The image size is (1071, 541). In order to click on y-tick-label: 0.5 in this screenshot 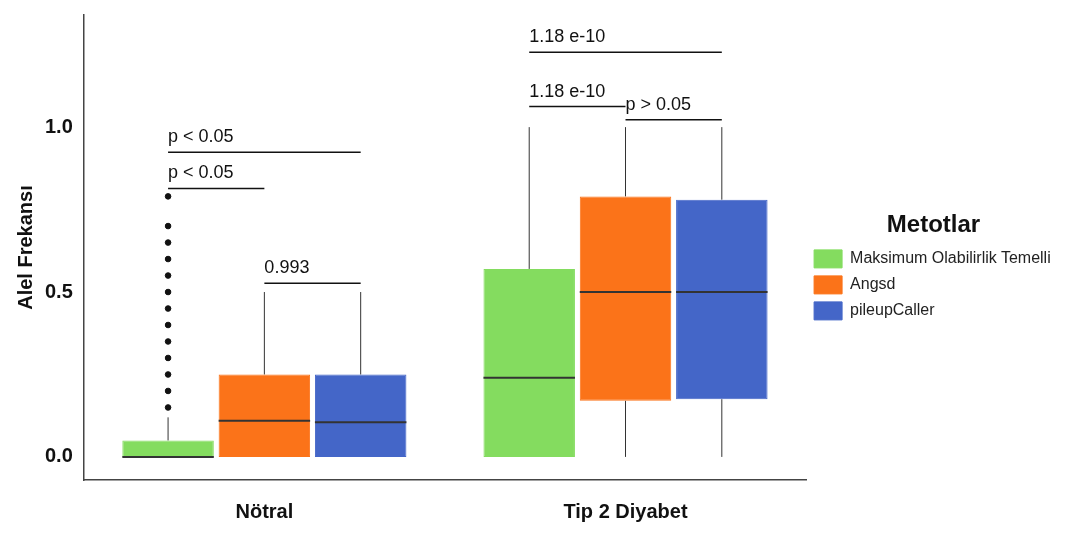, I will do `click(58, 290)`.